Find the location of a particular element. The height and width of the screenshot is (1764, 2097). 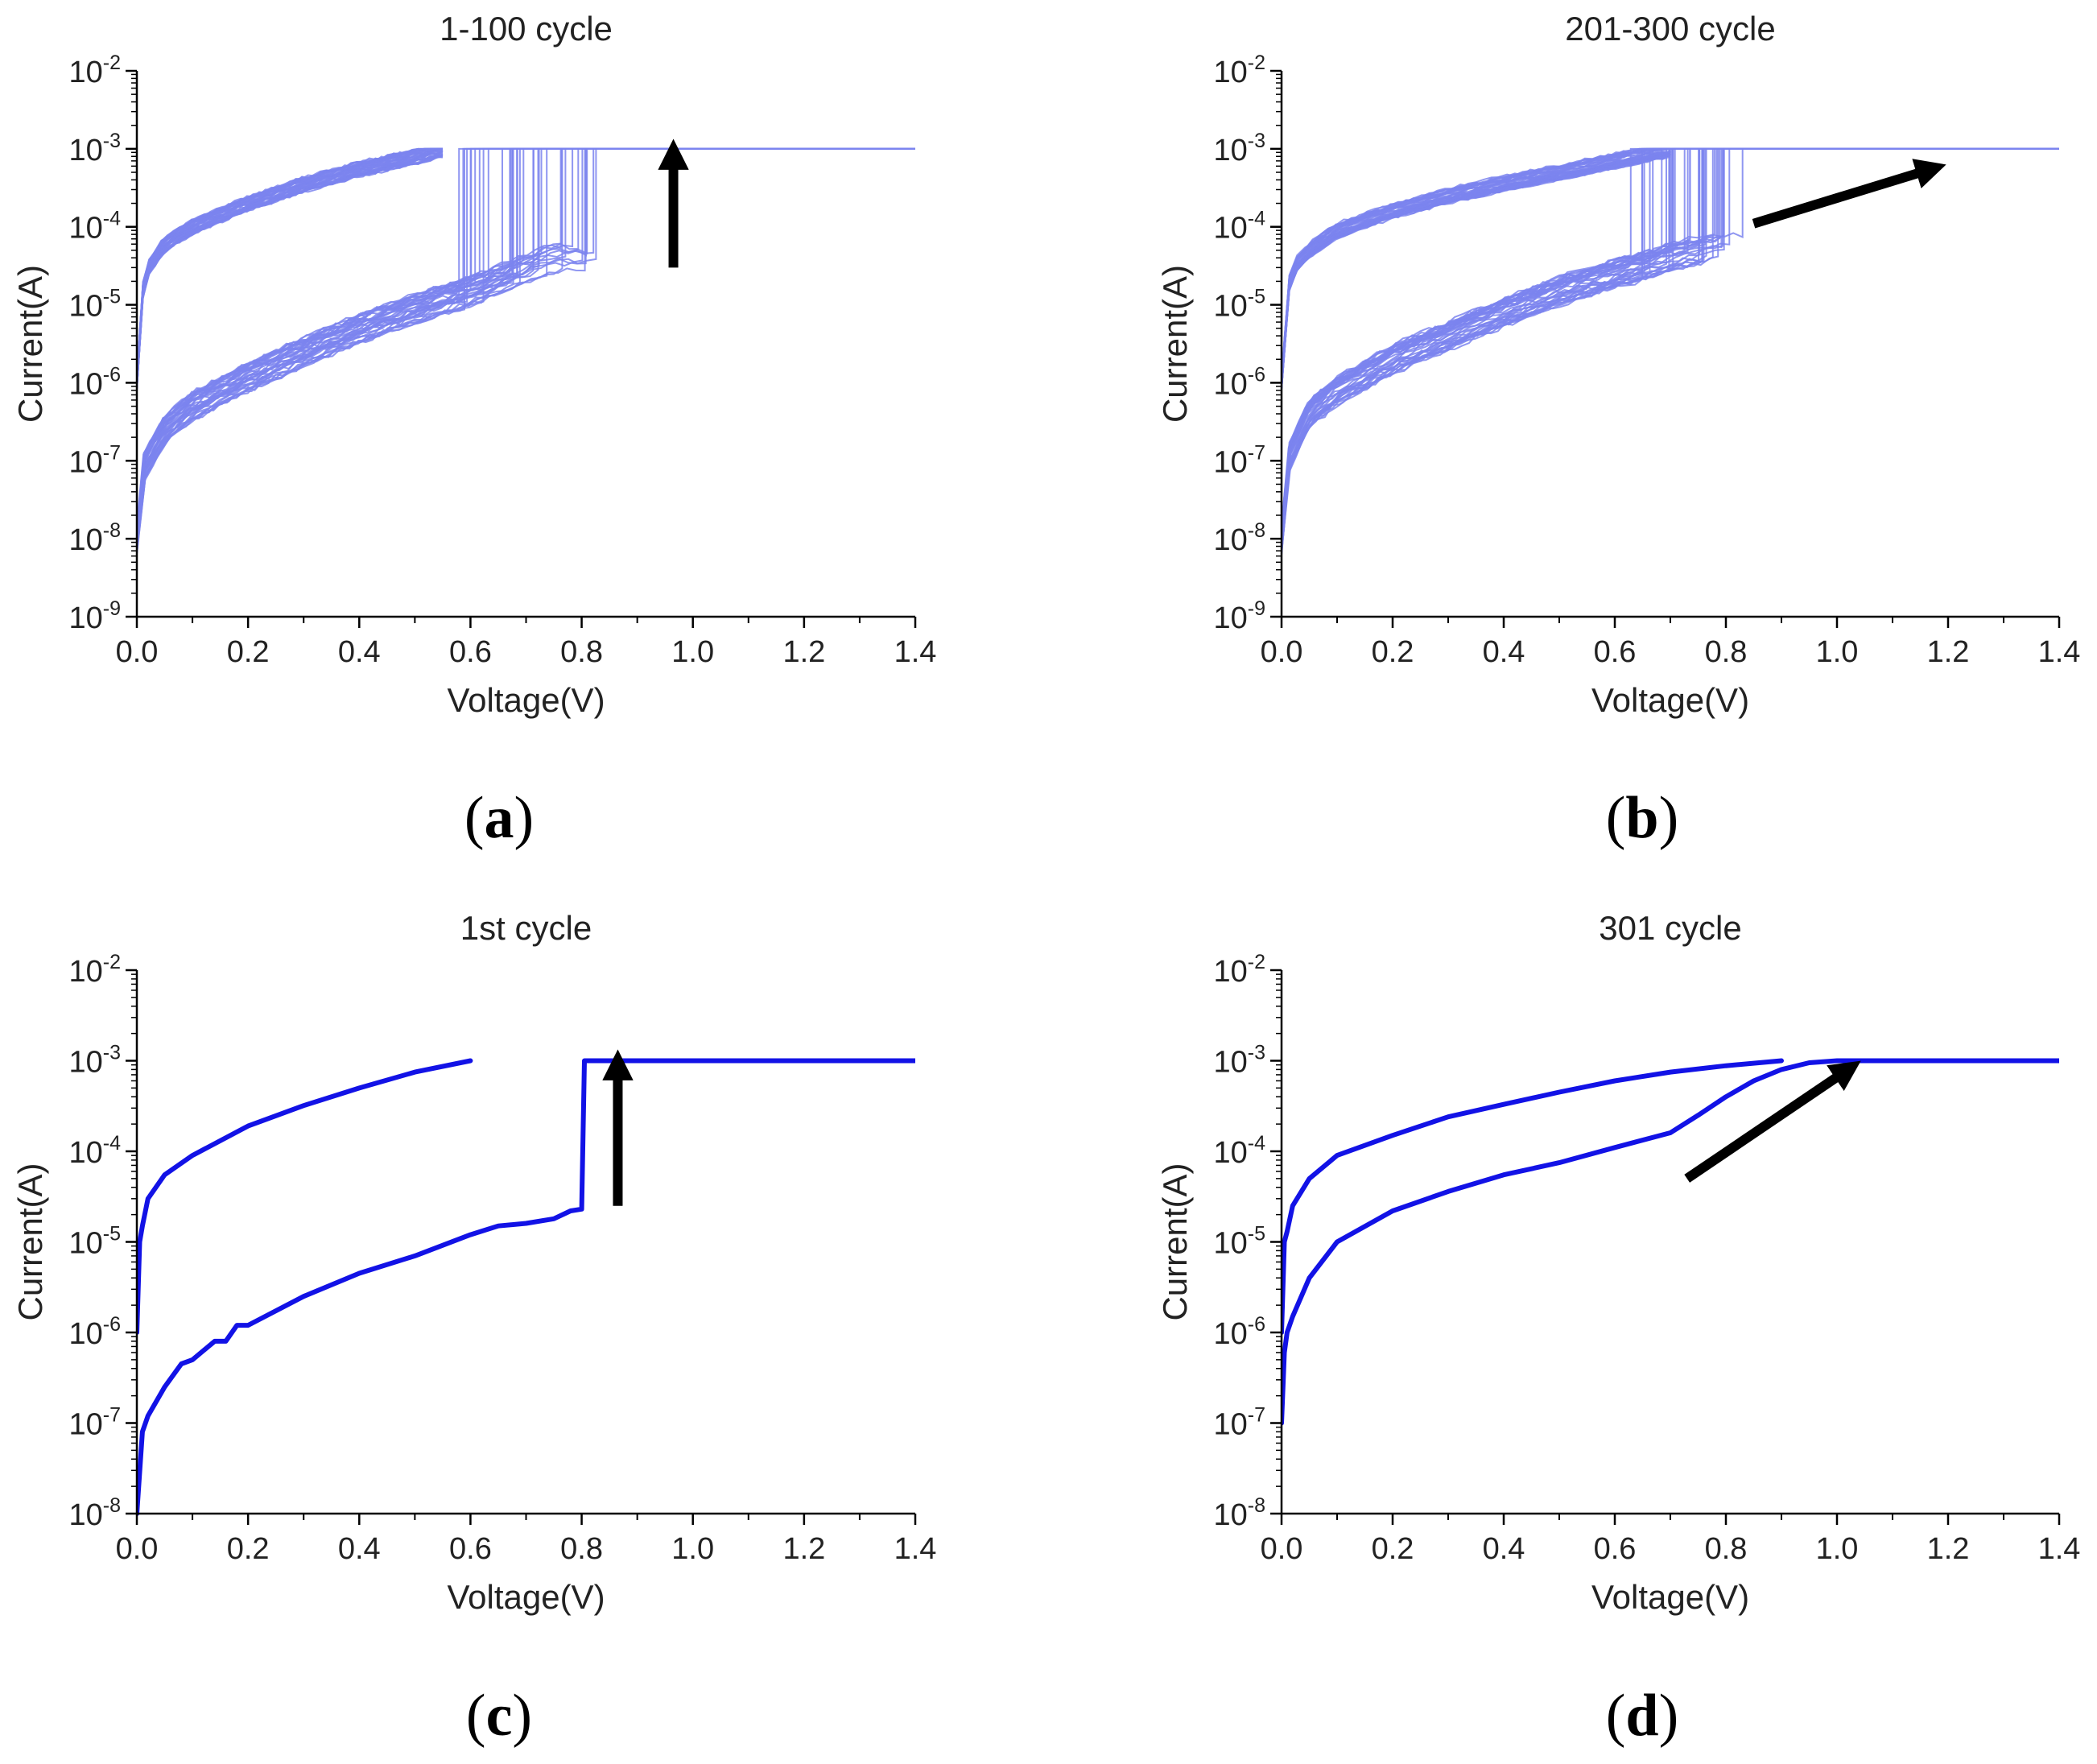

chart-title: 1st cycle is located at coordinates (526, 928).